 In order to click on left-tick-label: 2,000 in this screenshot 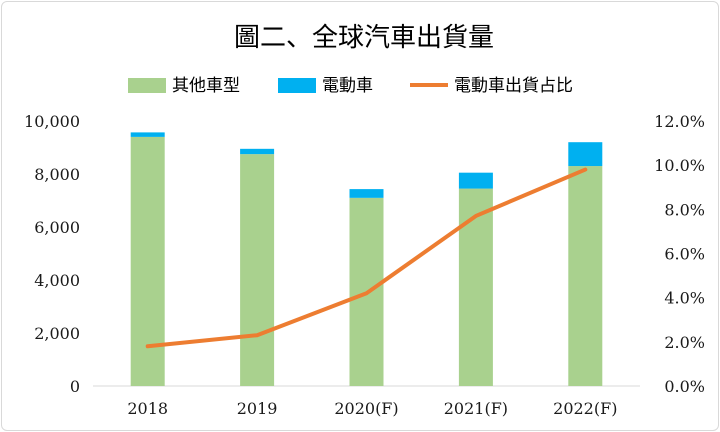, I will do `click(57, 333)`.